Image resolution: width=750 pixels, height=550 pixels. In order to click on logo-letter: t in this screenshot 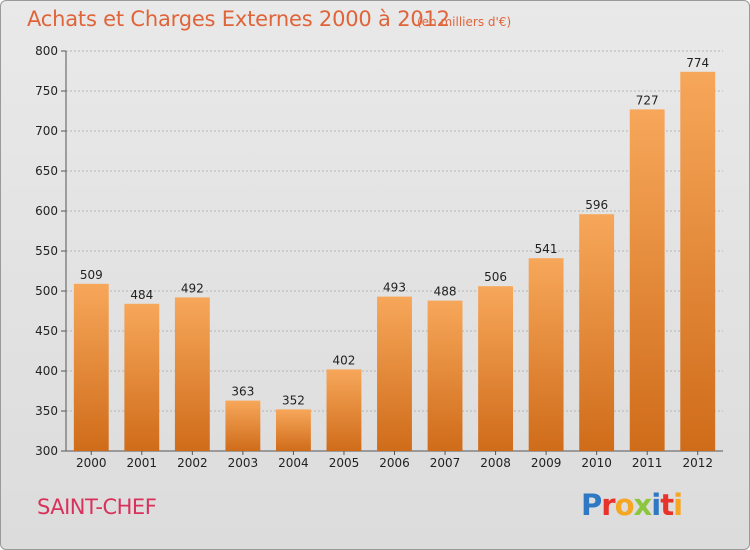, I will do `click(667, 505)`.